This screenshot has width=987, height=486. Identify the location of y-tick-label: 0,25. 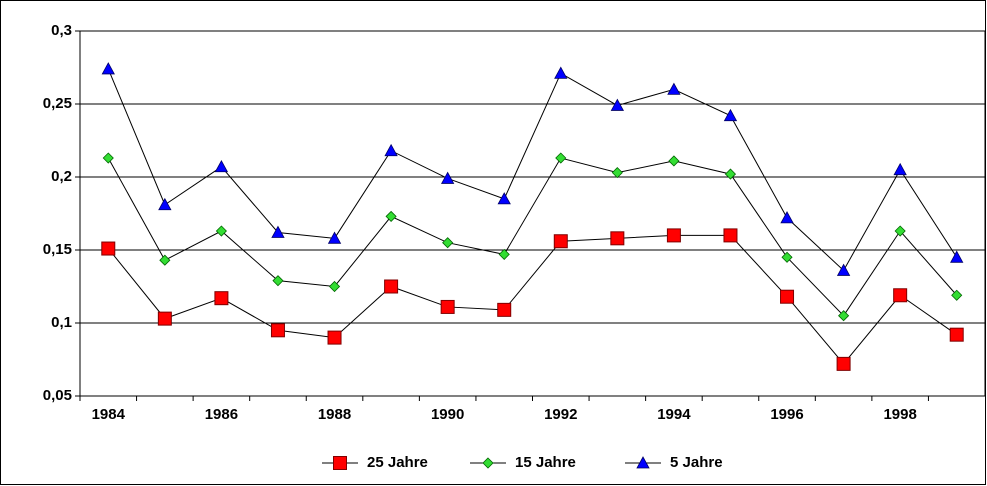
(57, 103).